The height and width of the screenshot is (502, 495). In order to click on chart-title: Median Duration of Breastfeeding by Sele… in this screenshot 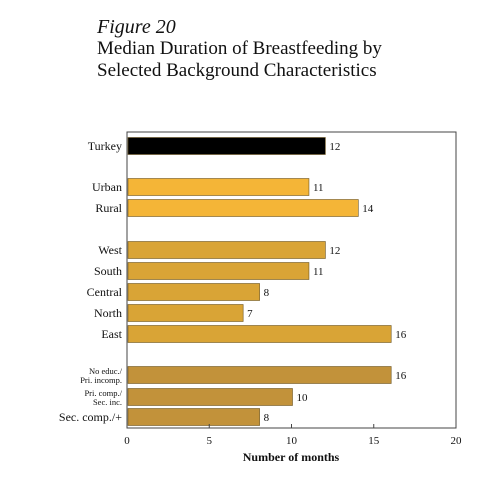, I will do `click(239, 60)`.